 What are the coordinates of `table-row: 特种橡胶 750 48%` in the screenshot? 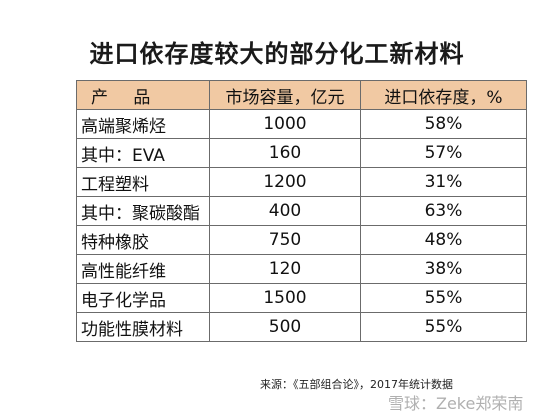 It's located at (301, 240).